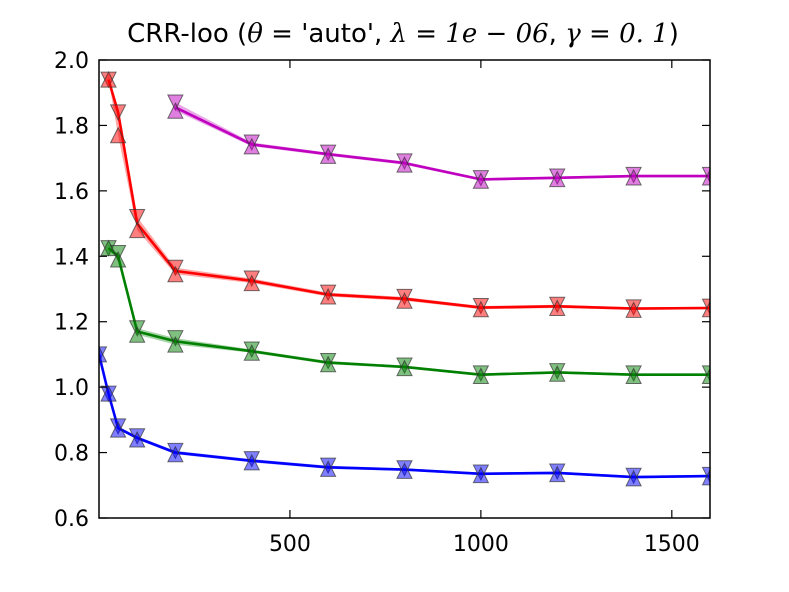 The height and width of the screenshot is (592, 789). What do you see at coordinates (71, 126) in the screenshot?
I see `y-tick-label: 1.8` at bounding box center [71, 126].